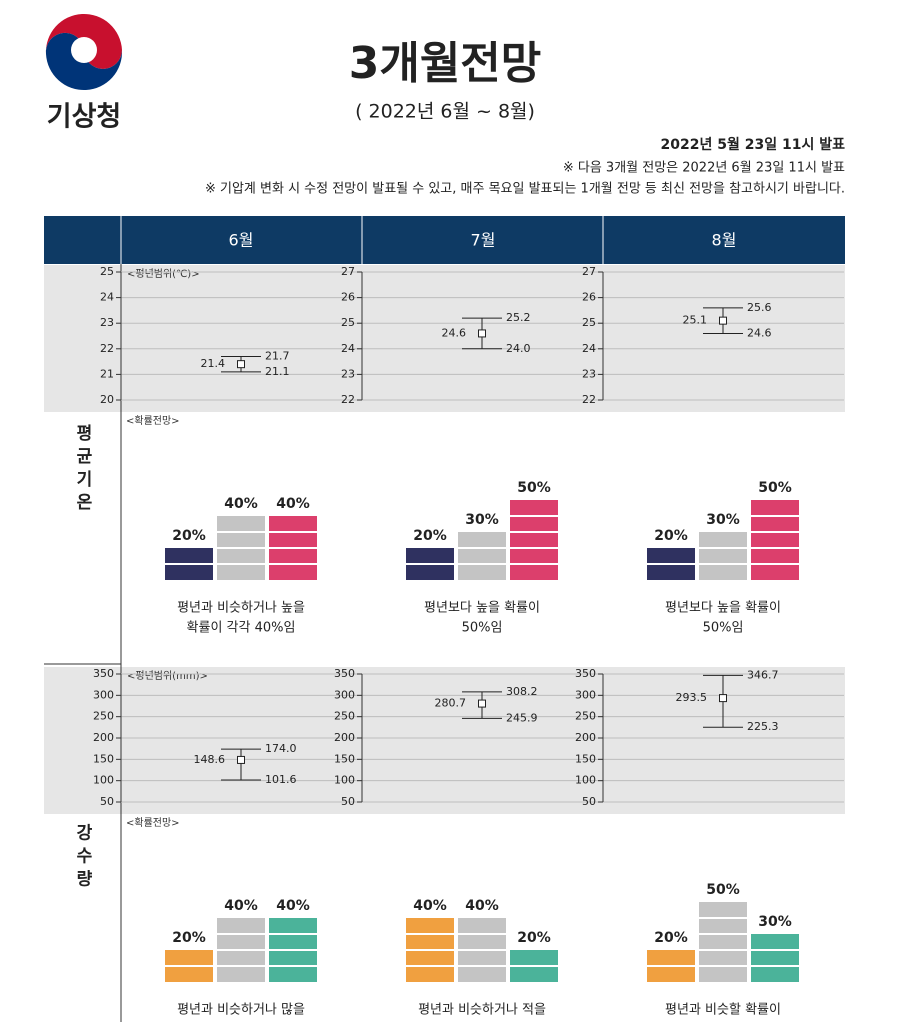 The width and height of the screenshot is (915, 1022). Describe the element at coordinates (522, 717) in the screenshot. I see `low-label: 245.9` at that location.